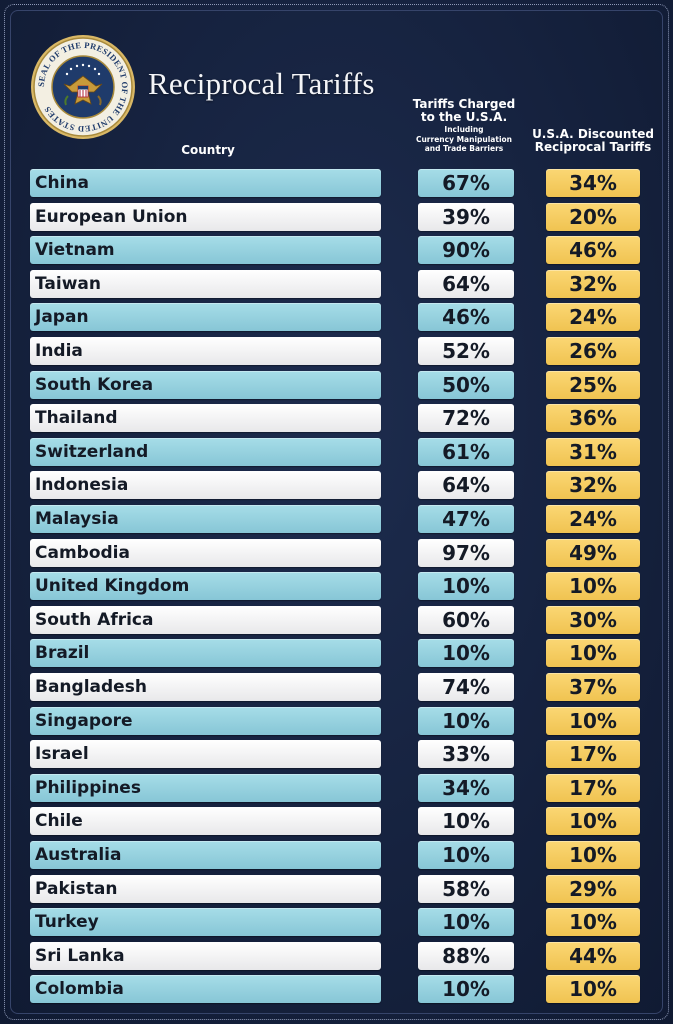 This screenshot has width=673, height=1024. I want to click on discounted-tariff-cell: 31%, so click(593, 452).